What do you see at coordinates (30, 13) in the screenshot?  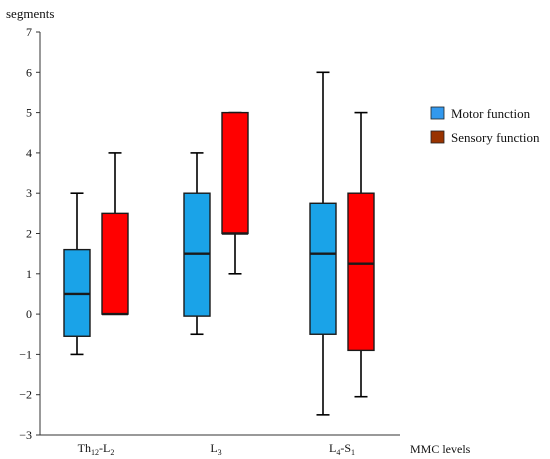 I see `y-axis-title: segments` at bounding box center [30, 13].